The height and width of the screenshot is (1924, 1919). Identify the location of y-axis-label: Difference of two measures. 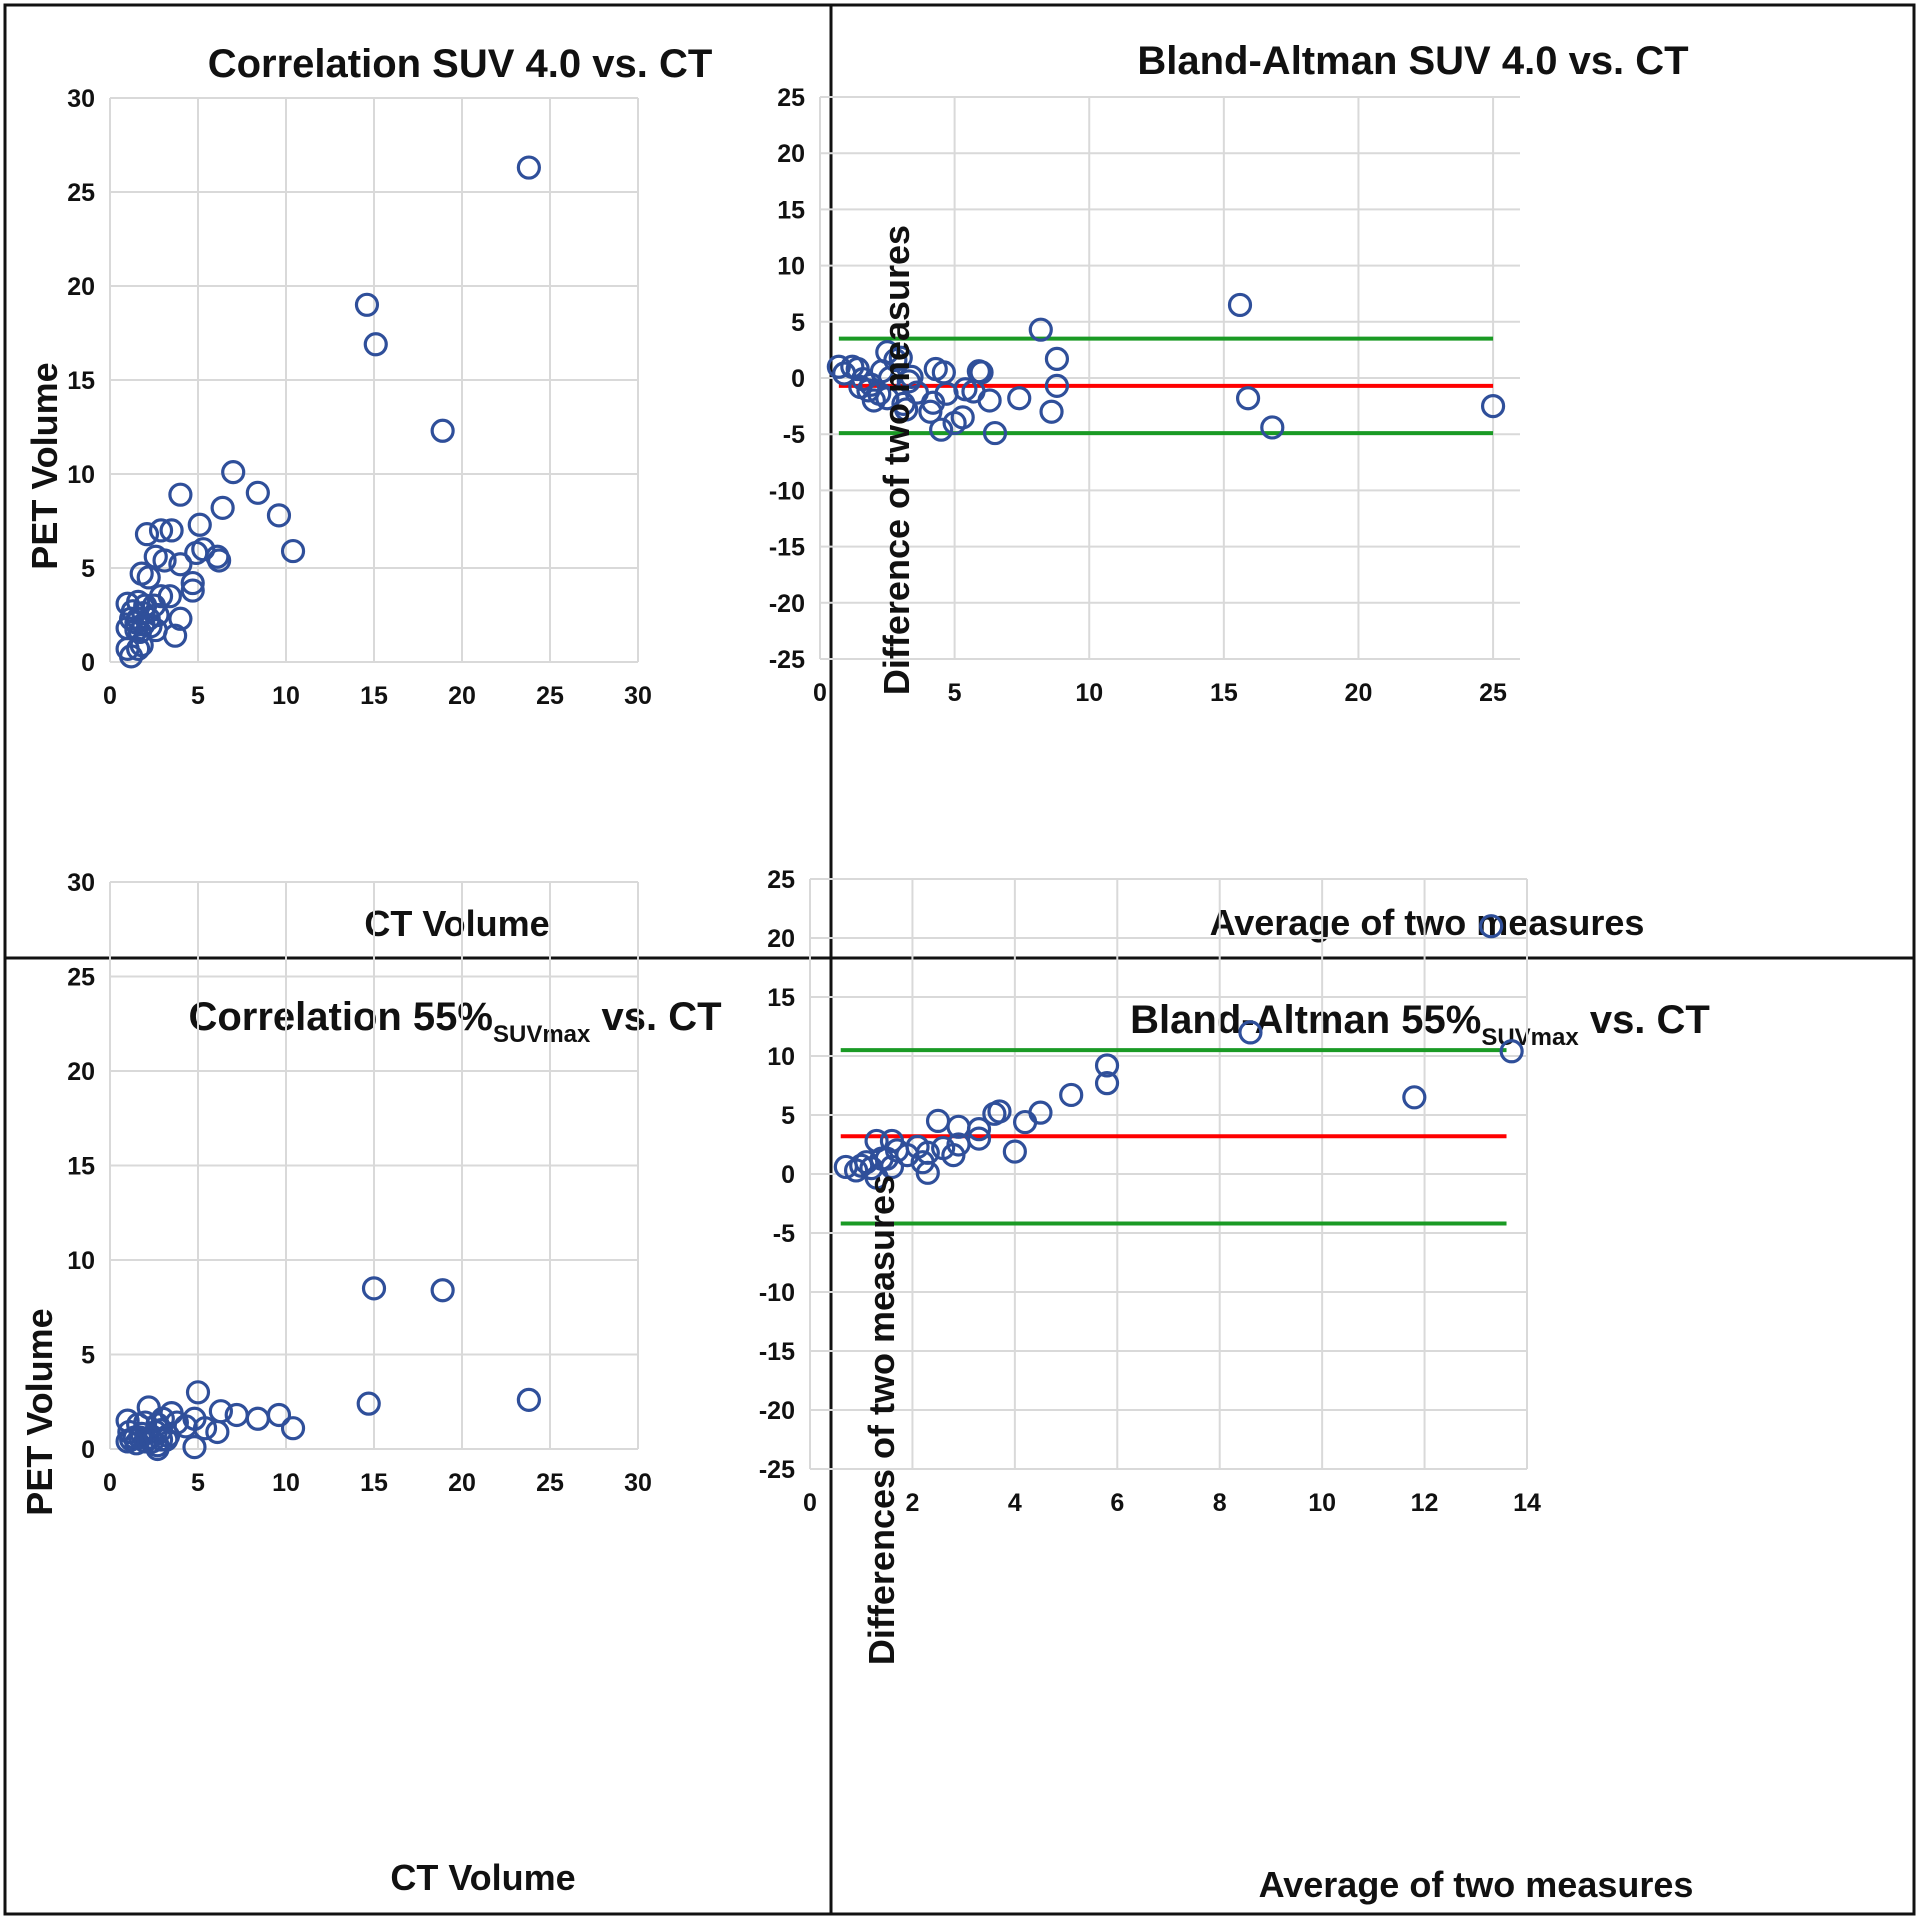
(896, 460).